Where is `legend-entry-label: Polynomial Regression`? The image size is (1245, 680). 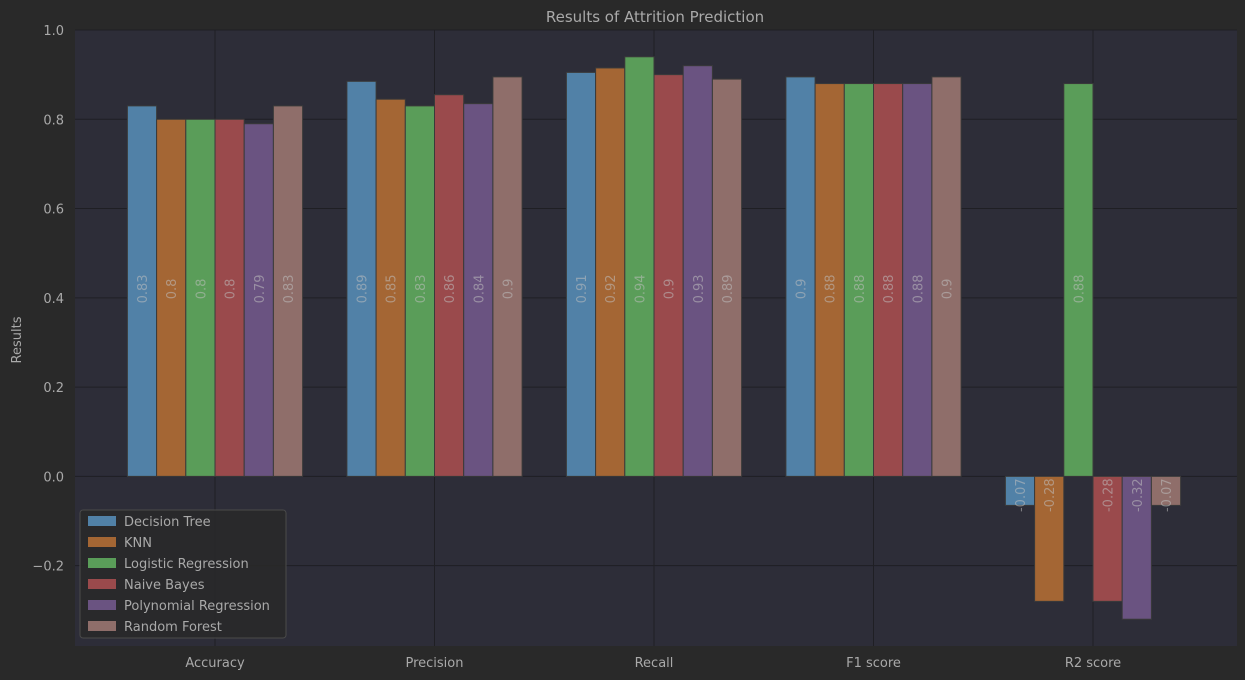 legend-entry-label: Polynomial Regression is located at coordinates (197, 606).